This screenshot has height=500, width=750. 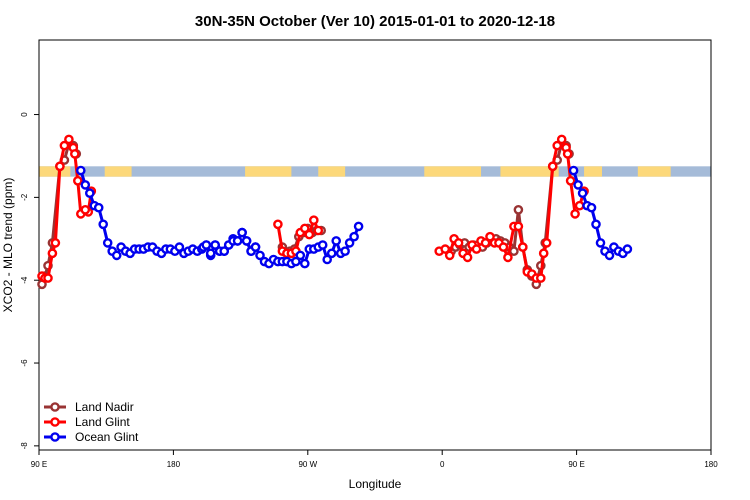 What do you see at coordinates (442, 464) in the screenshot?
I see `x-tick-label: 0` at bounding box center [442, 464].